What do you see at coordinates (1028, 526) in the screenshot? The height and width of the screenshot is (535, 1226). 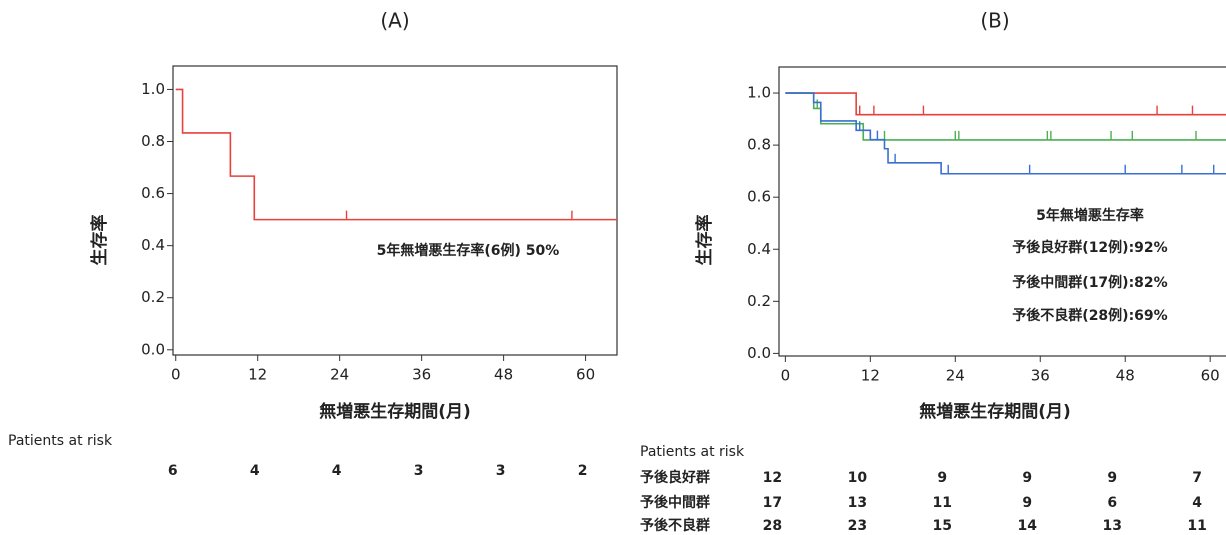 I see `risk-count: 14` at bounding box center [1028, 526].